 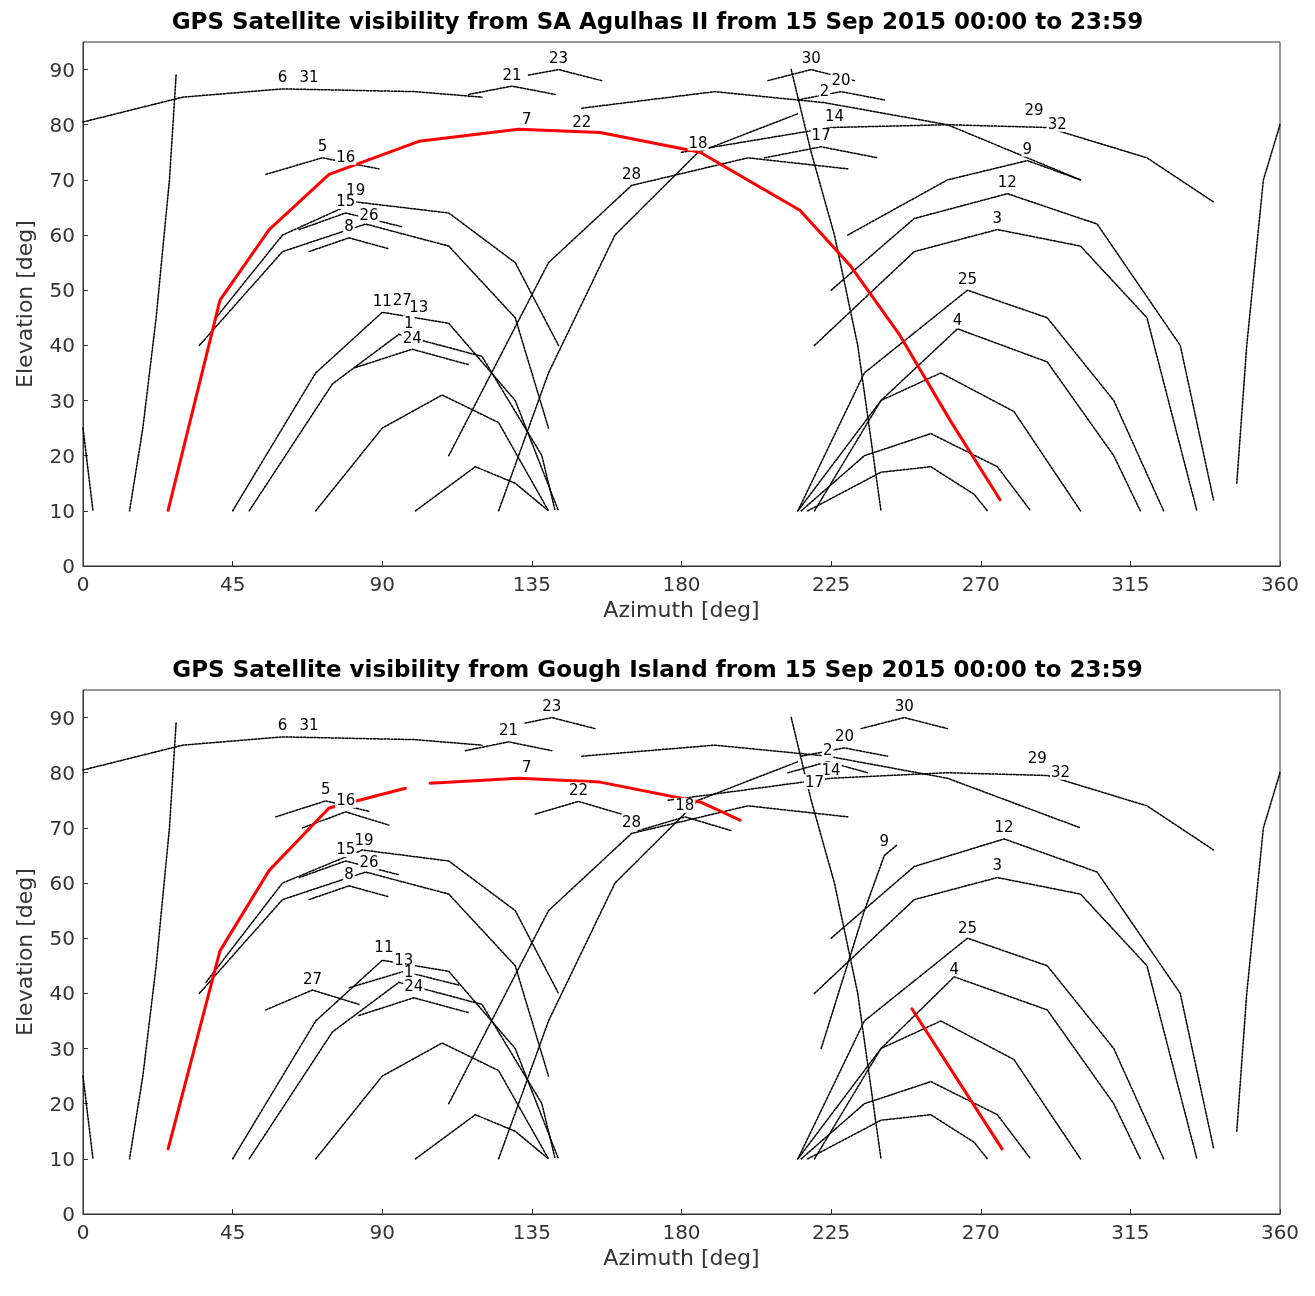 What do you see at coordinates (657, 20) in the screenshot?
I see `chart-title: GPS Satellite visibility from SA Agulhas II from 15 Sep 2015 00:00 to 23:59` at bounding box center [657, 20].